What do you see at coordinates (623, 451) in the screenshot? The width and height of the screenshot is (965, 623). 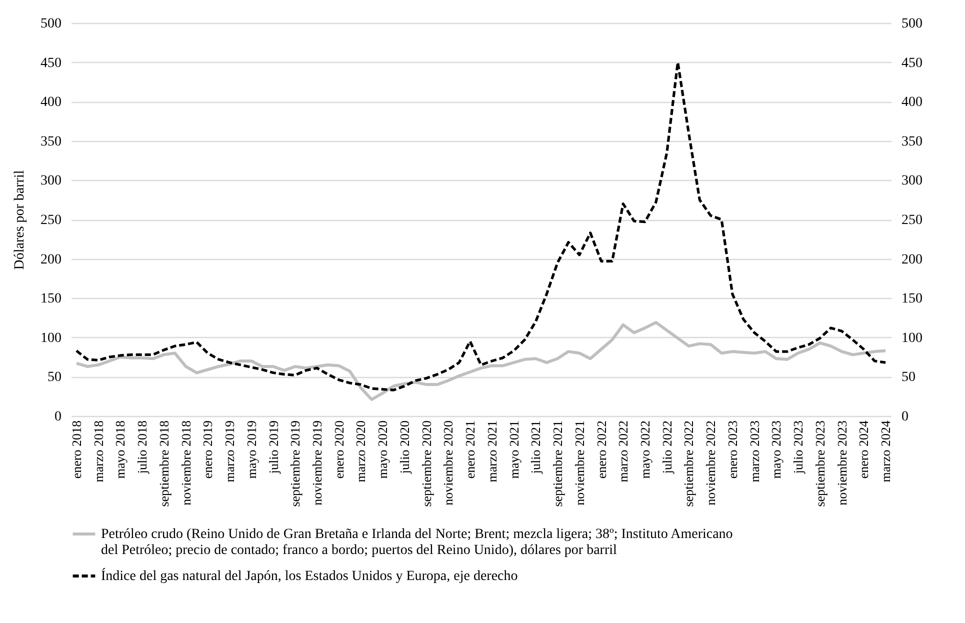 I see `x-tick-label: marzo 2022` at bounding box center [623, 451].